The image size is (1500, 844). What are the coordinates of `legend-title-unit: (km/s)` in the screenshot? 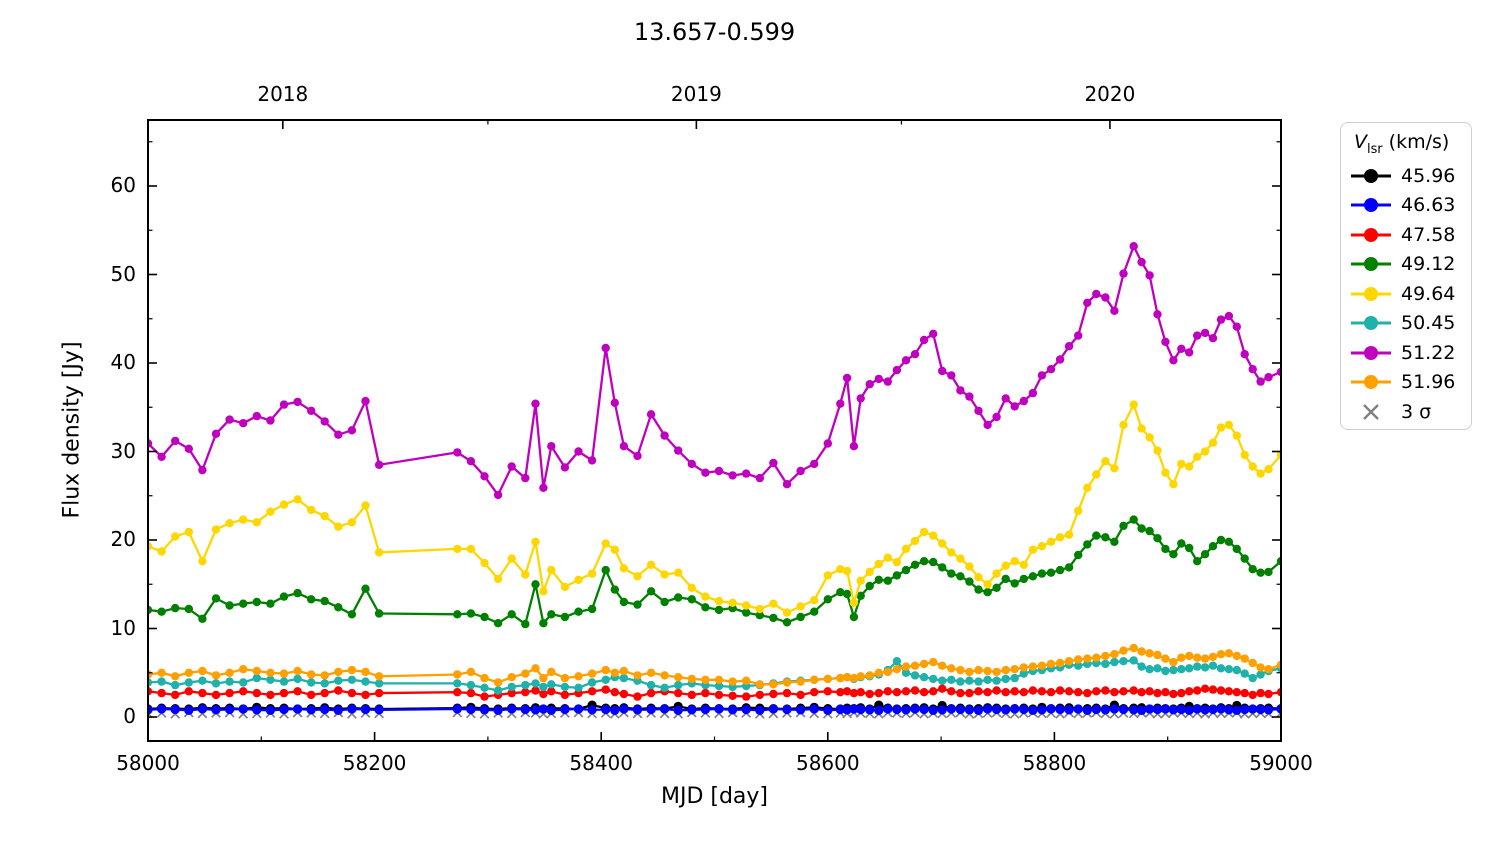 It's located at (1416, 142).